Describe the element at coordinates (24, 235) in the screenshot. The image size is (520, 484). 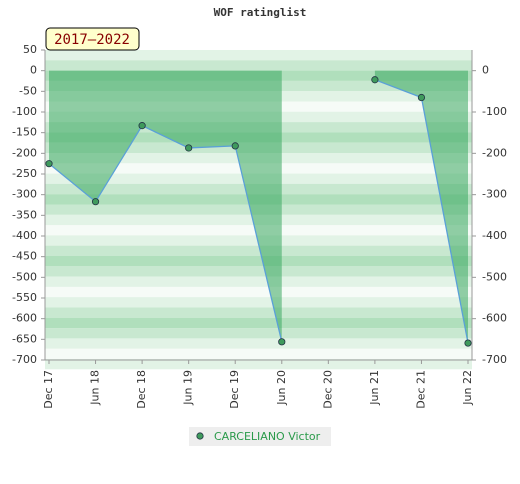
I see `y-tick-label: -400` at that location.